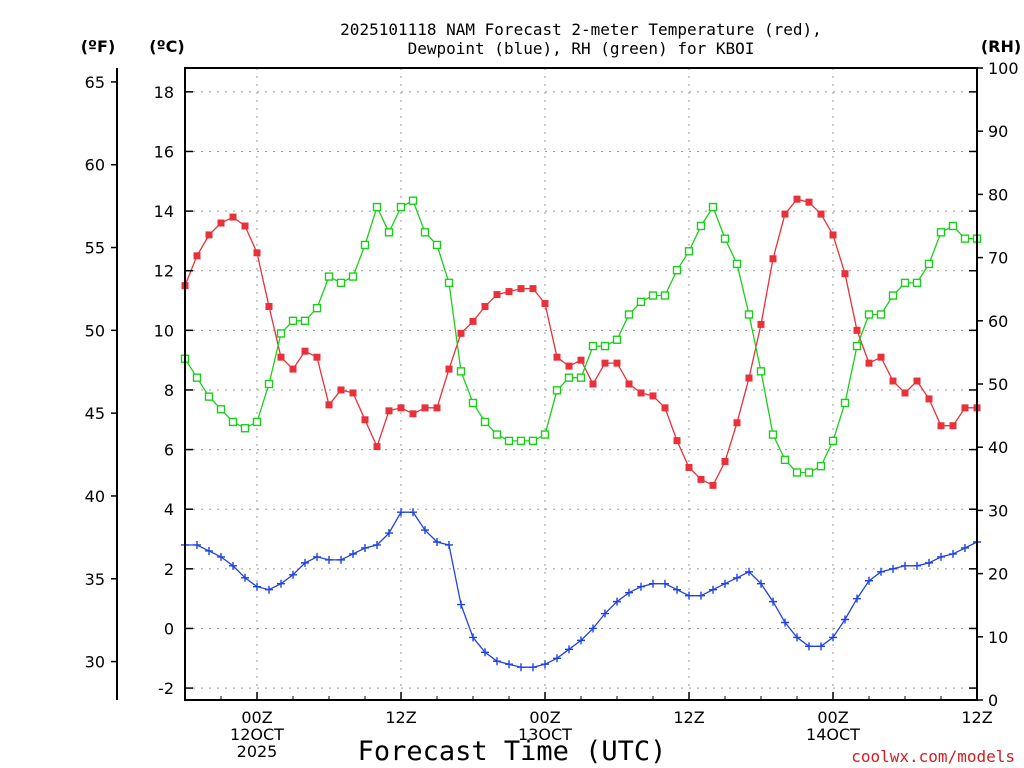 The height and width of the screenshot is (768, 1024). What do you see at coordinates (257, 751) in the screenshot?
I see `x-tick-label: 2025` at bounding box center [257, 751].